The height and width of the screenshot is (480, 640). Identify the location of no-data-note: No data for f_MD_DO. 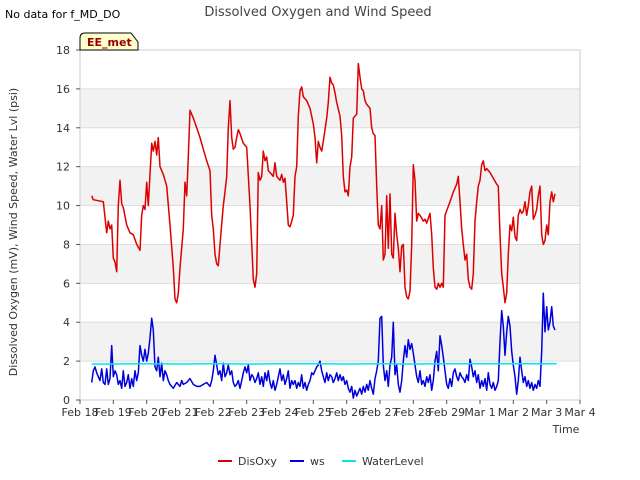
(63, 14).